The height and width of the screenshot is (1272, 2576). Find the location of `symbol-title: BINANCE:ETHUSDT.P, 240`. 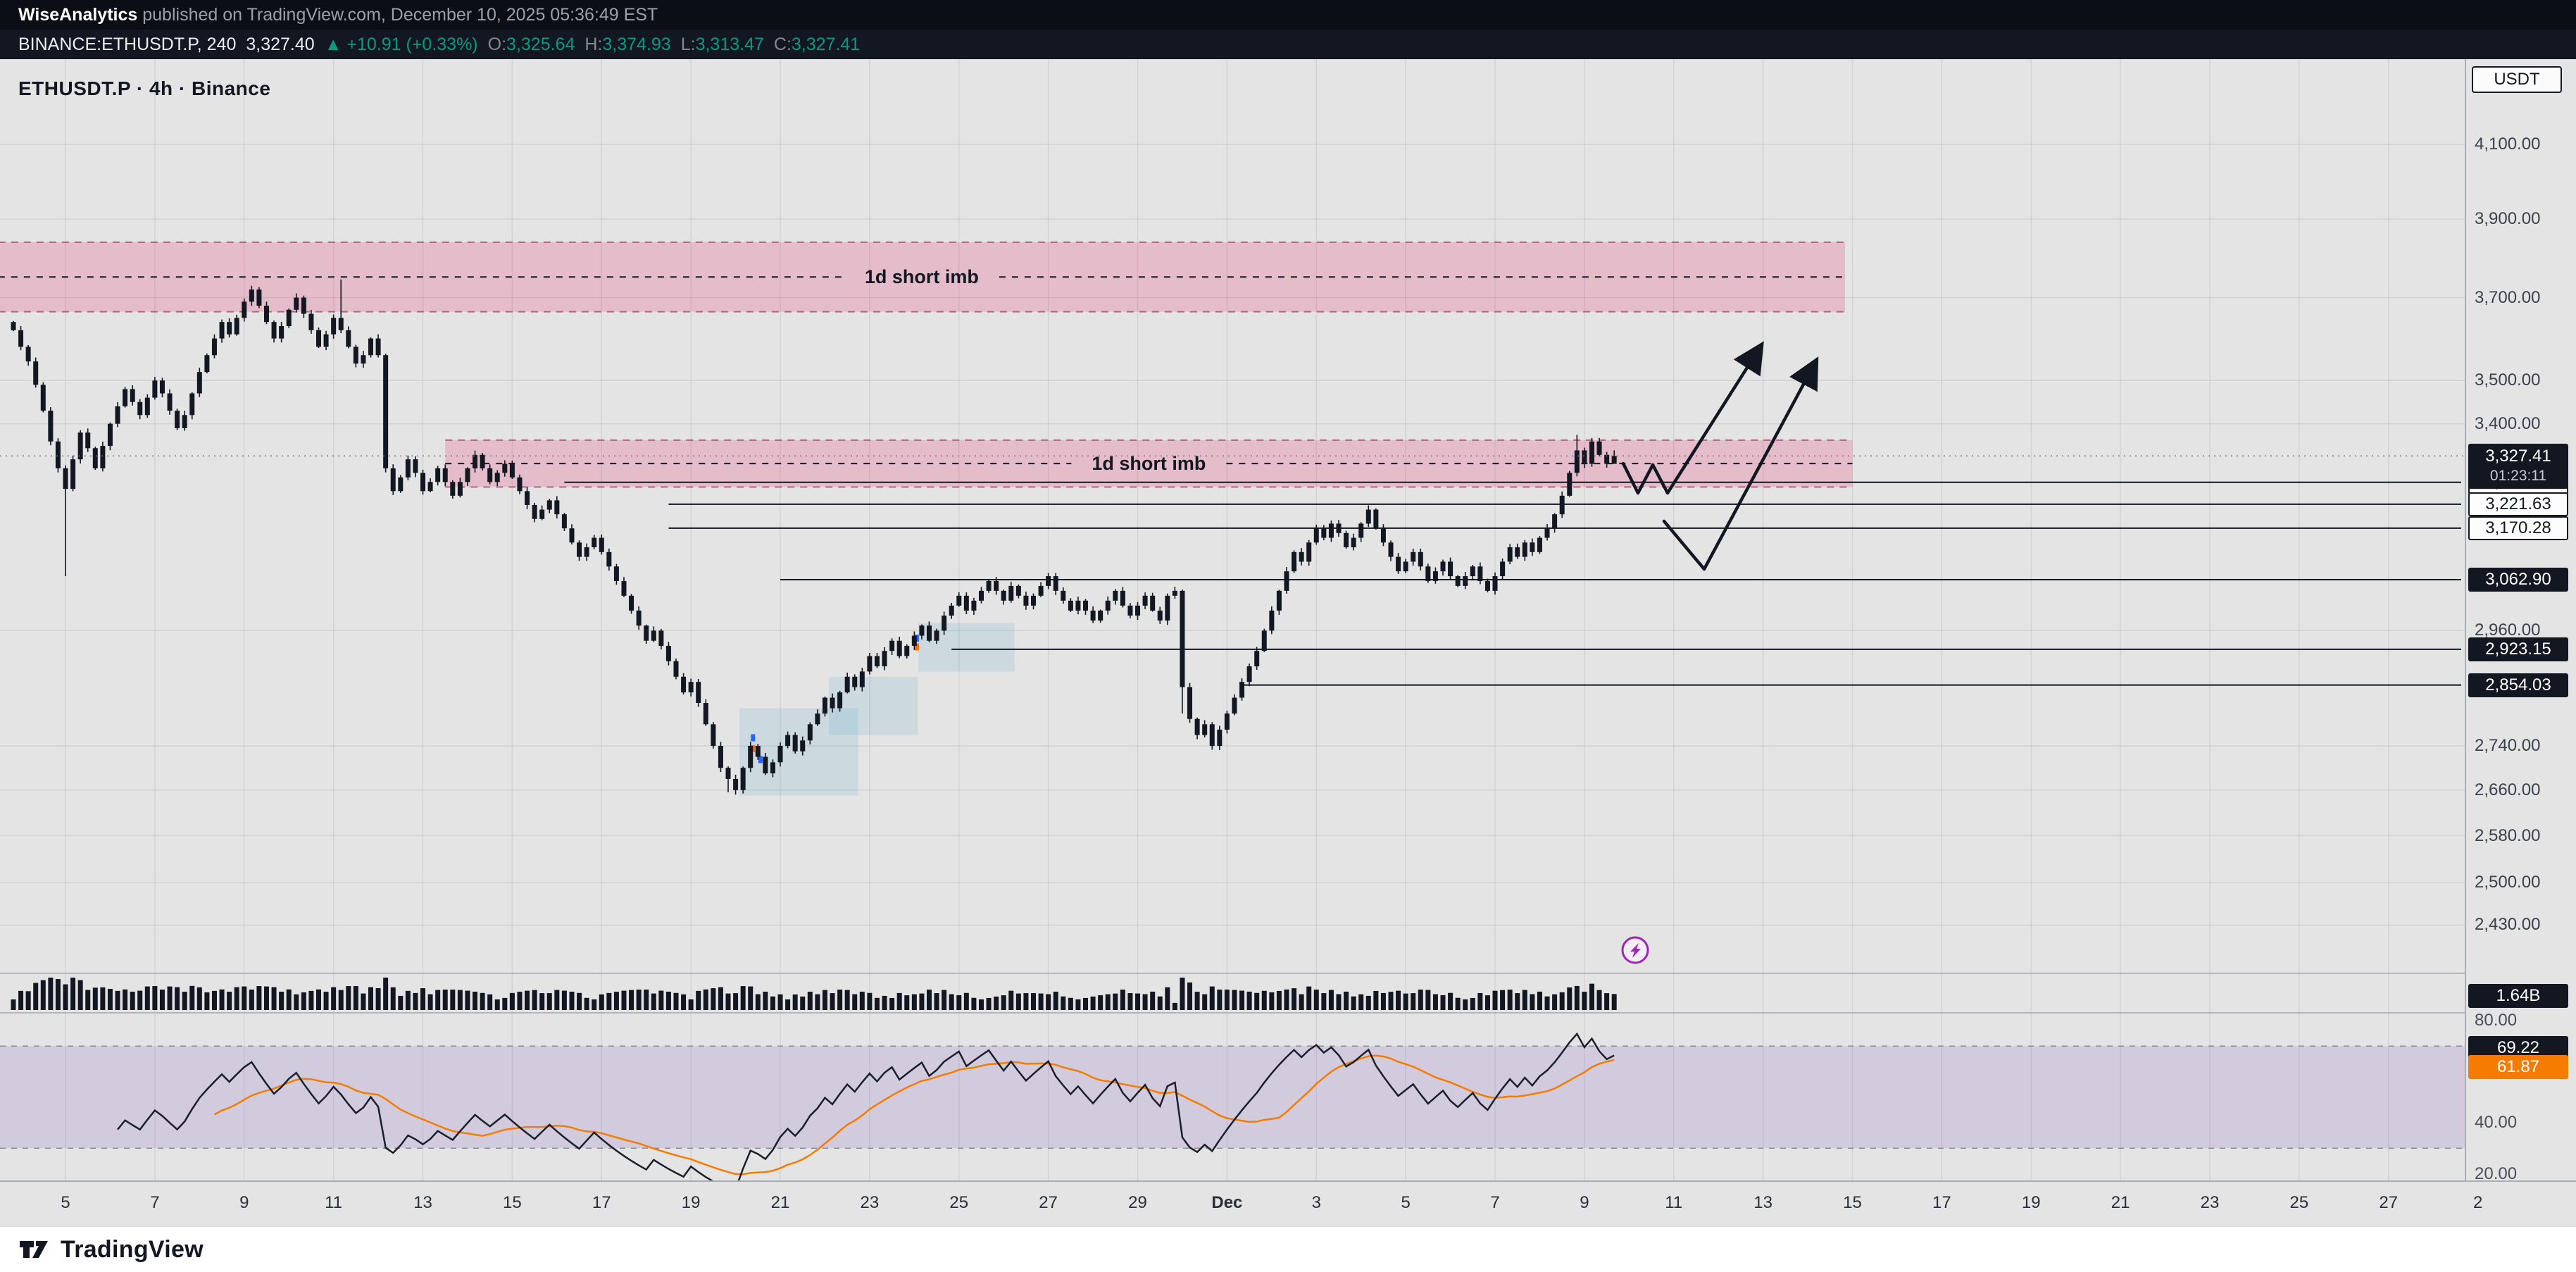

symbol-title: BINANCE:ETHUSDT.P, 240 is located at coordinates (127, 44).